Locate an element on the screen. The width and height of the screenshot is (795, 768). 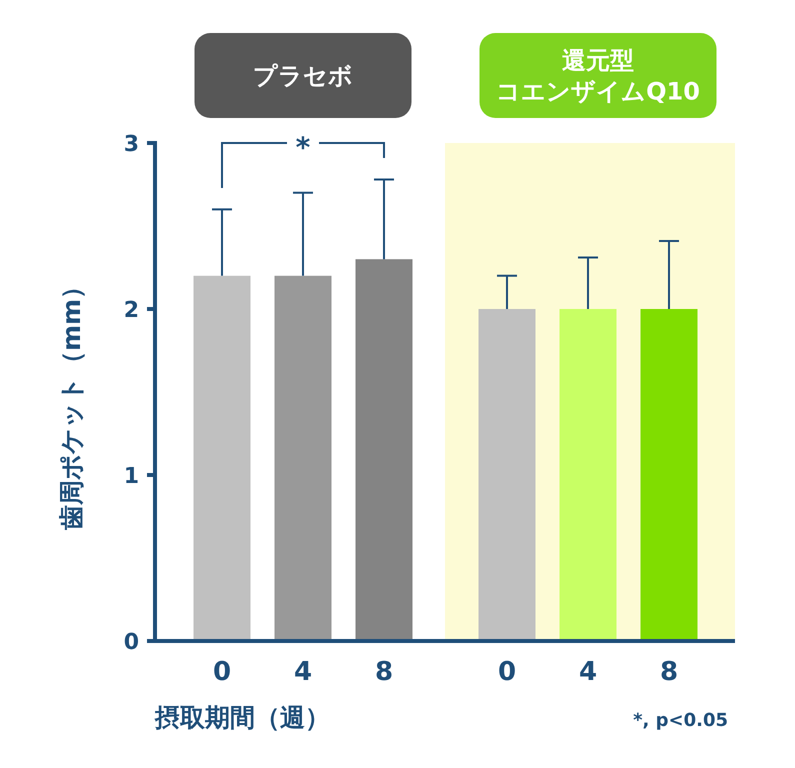
y-tick-label: 0 is located at coordinates (131, 642).